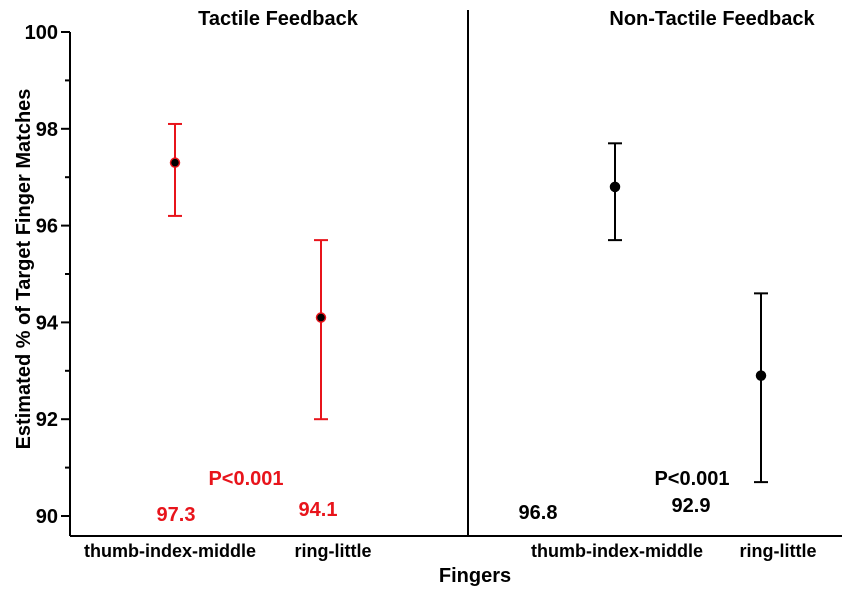  What do you see at coordinates (47, 420) in the screenshot?
I see `y-tick-label: 92` at bounding box center [47, 420].